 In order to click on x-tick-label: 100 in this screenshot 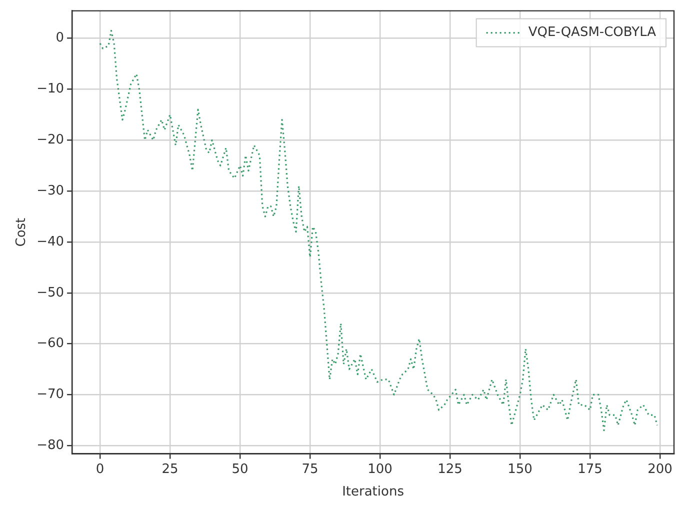, I will do `click(380, 469)`.